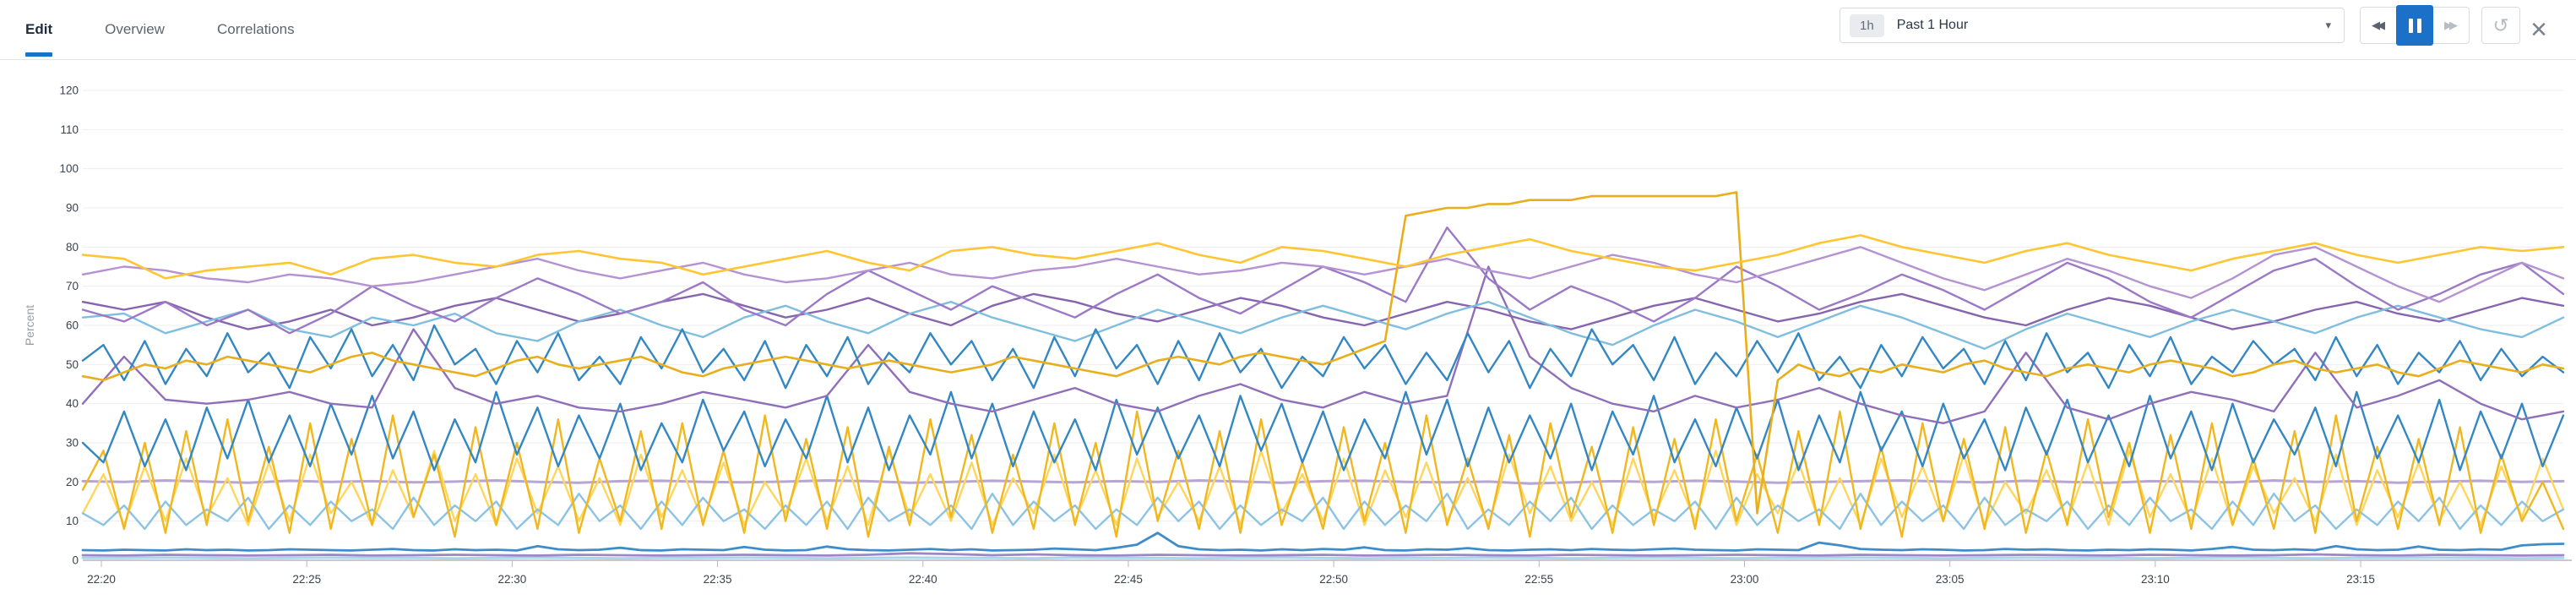 This screenshot has width=2576, height=600. What do you see at coordinates (1323, 554) in the screenshot?
I see `series-purple-bottom` at bounding box center [1323, 554].